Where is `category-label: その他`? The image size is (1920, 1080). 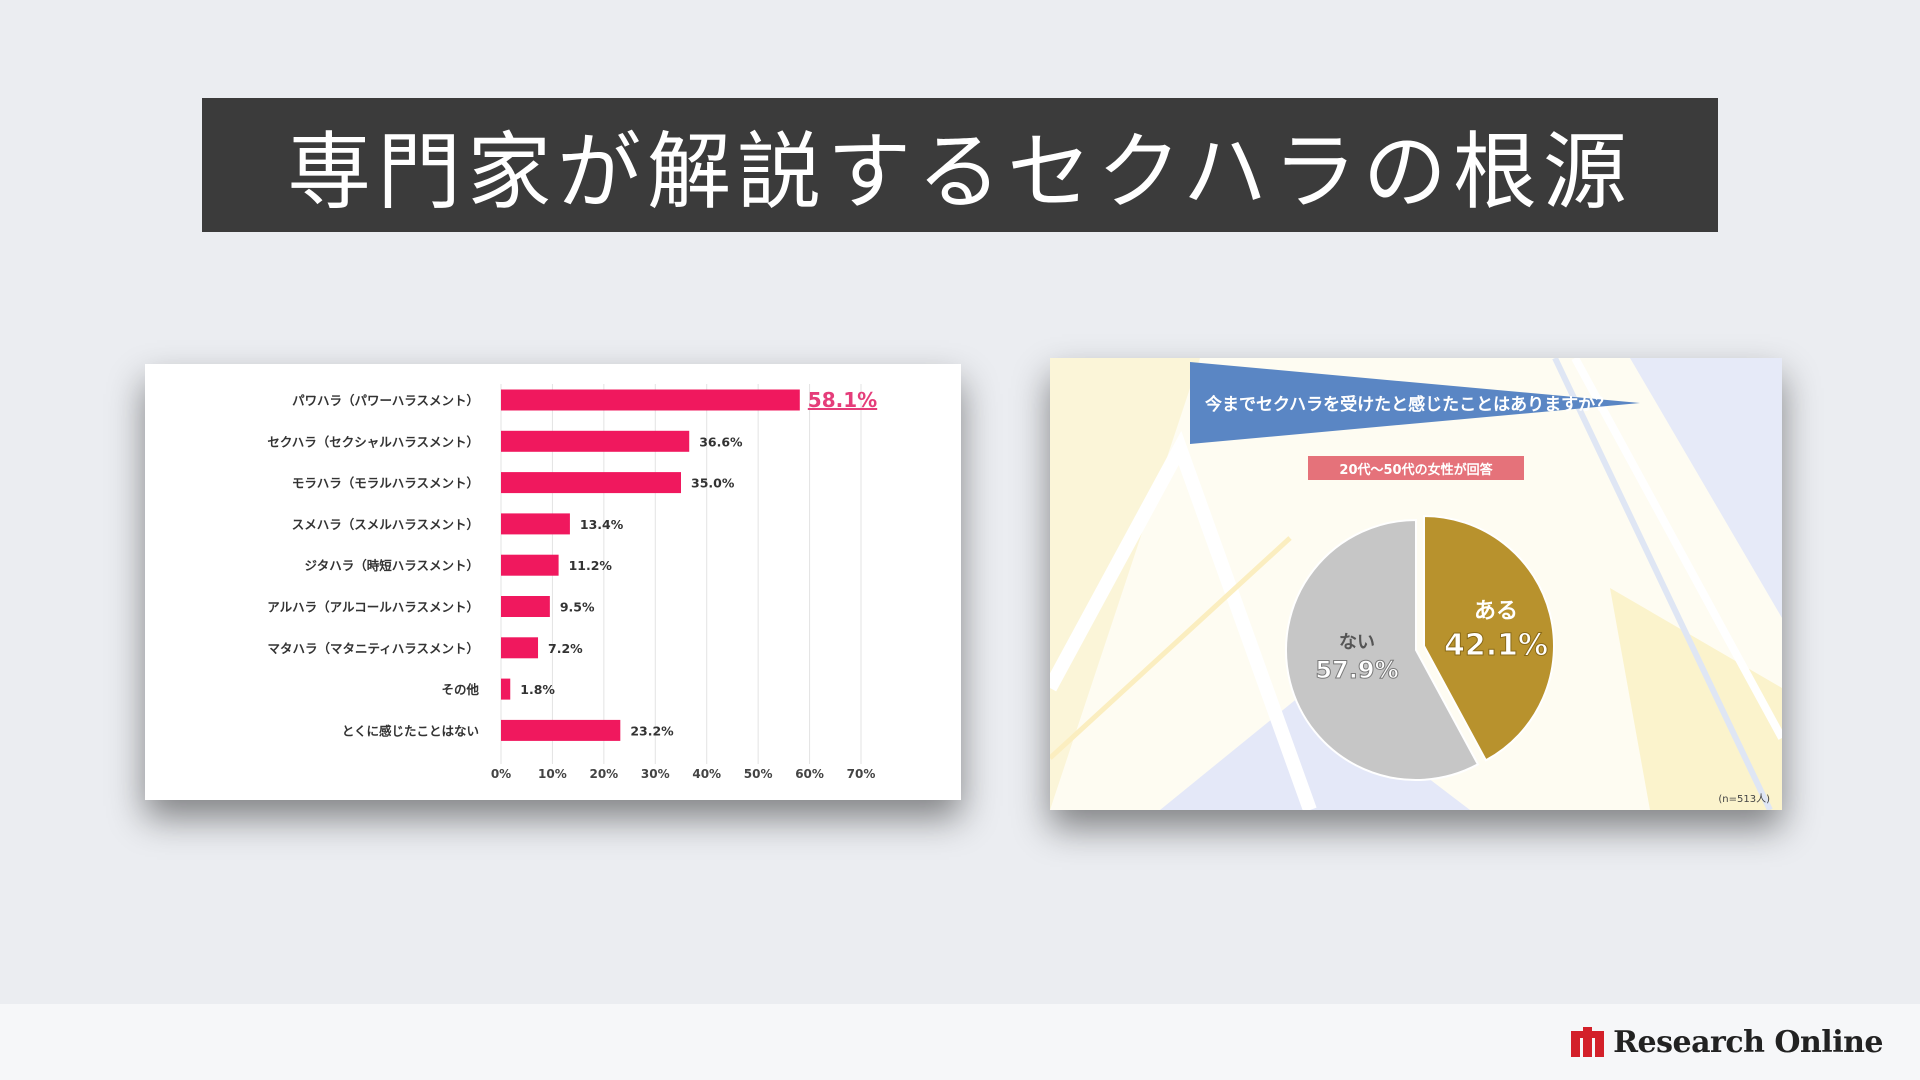
category-label: その他 is located at coordinates (460, 689).